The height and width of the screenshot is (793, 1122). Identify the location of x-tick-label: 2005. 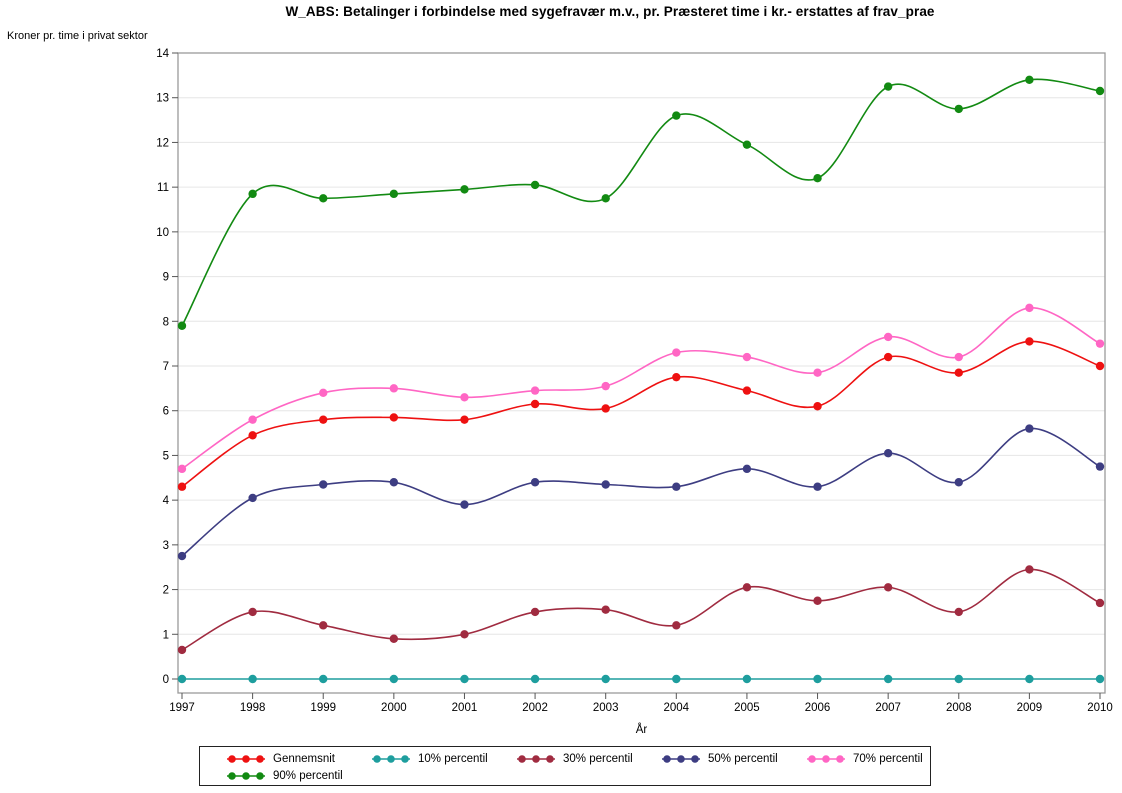
(747, 708).